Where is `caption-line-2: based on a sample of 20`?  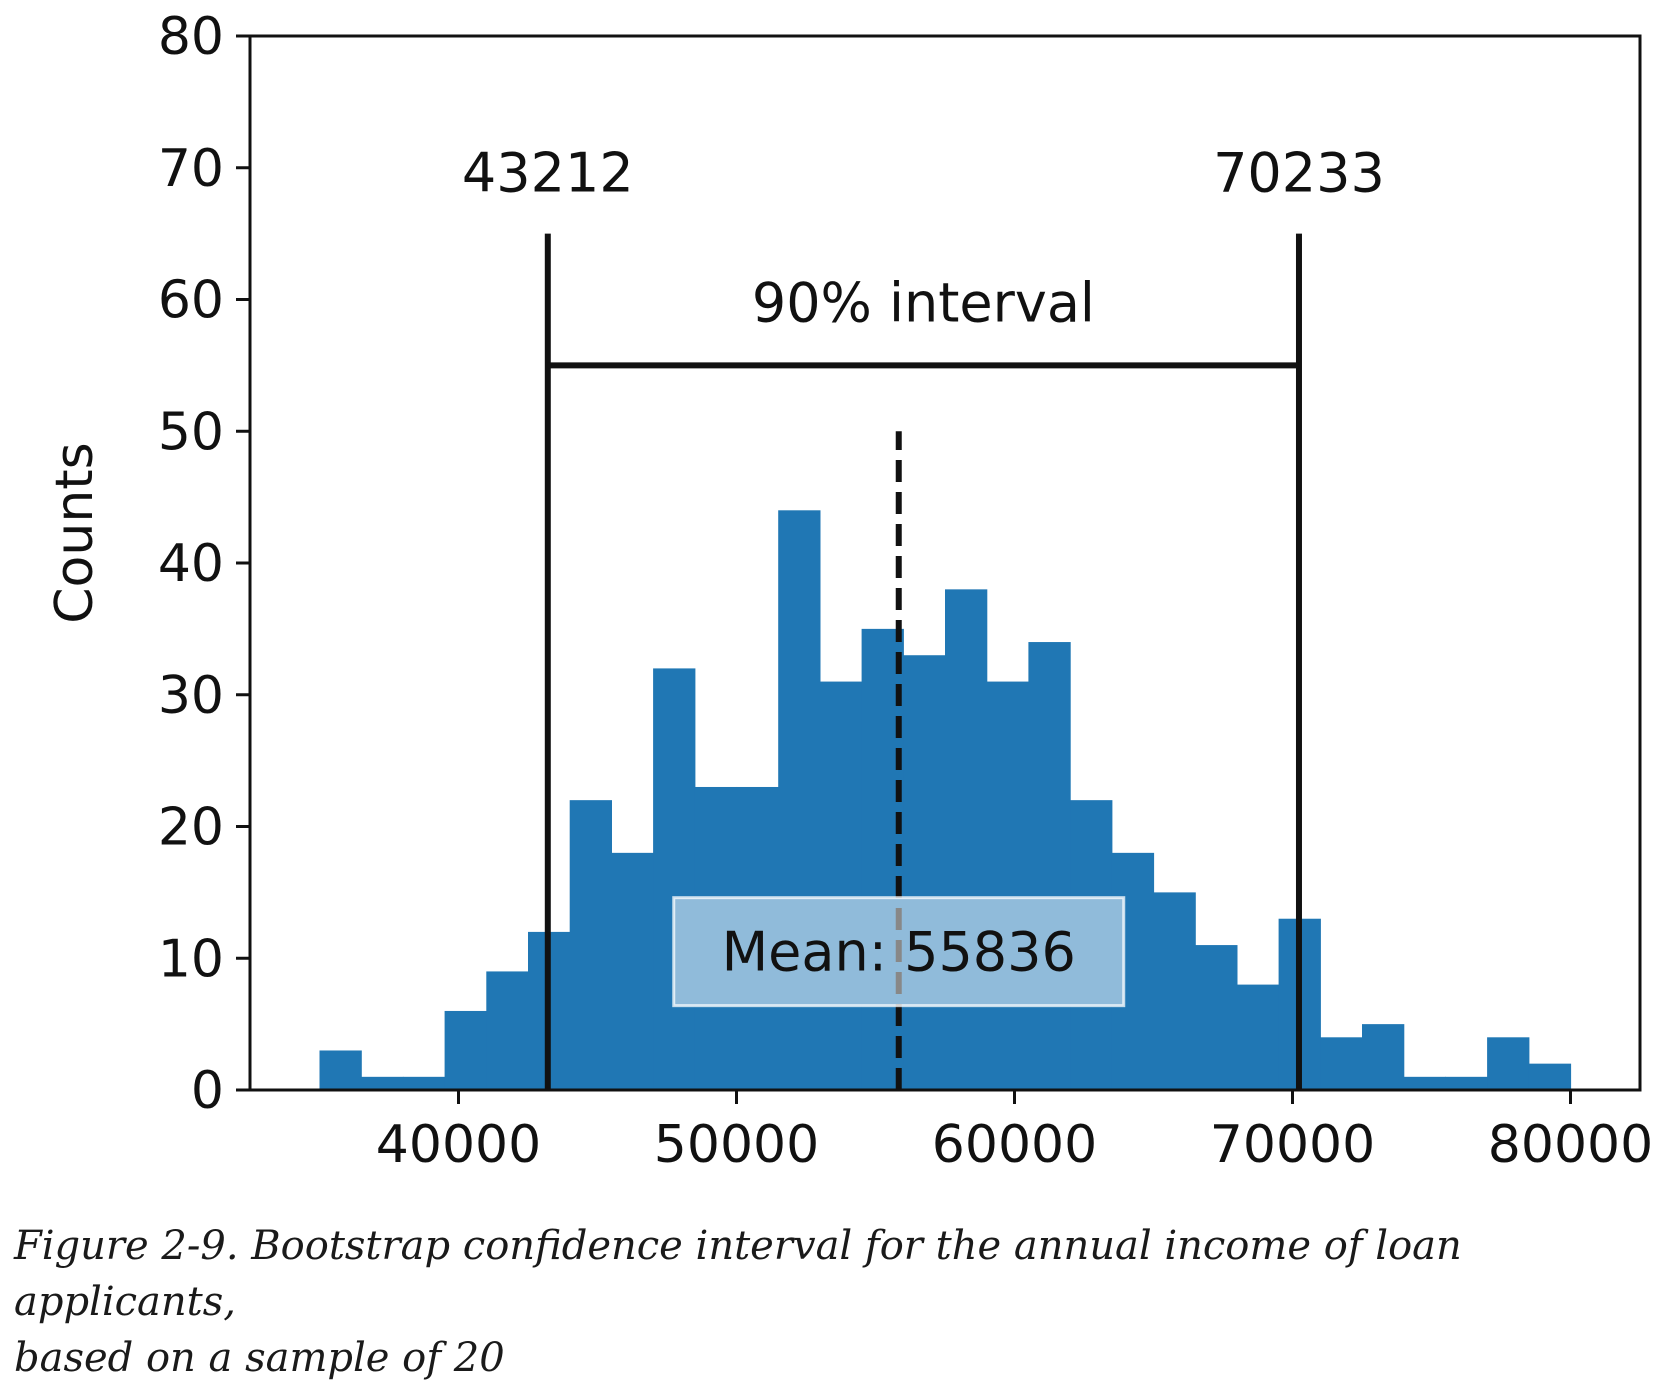 caption-line-2: based on a sample of 20 is located at coordinates (259, 1358).